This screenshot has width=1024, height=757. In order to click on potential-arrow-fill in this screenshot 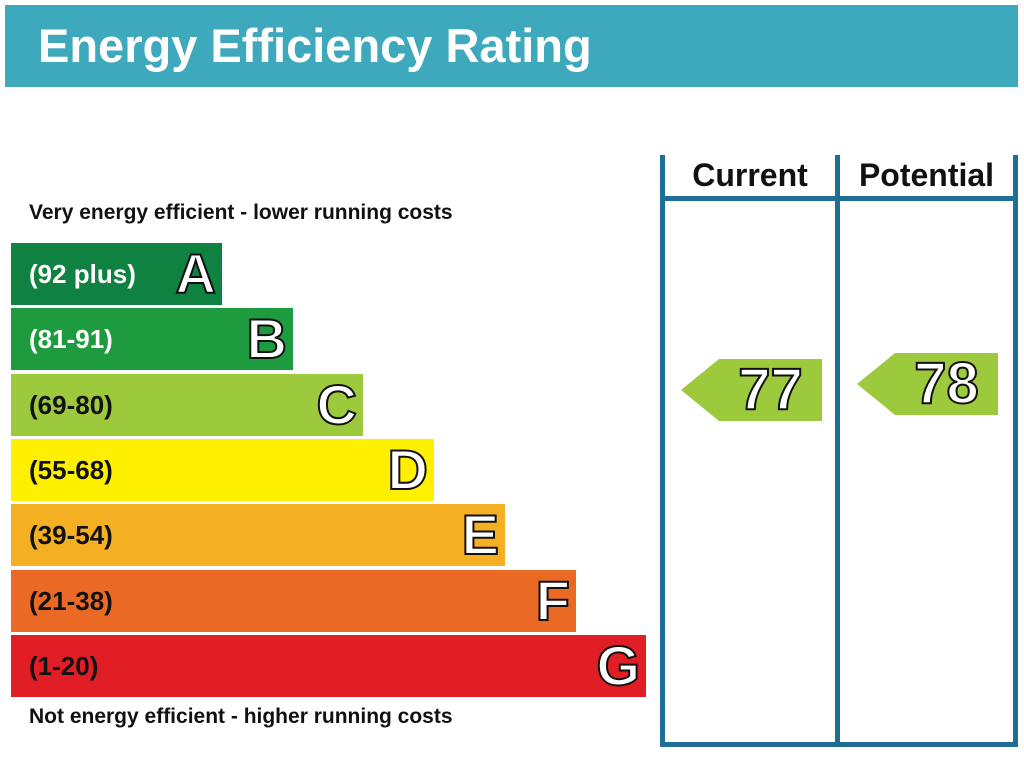, I will do `click(927, 384)`.